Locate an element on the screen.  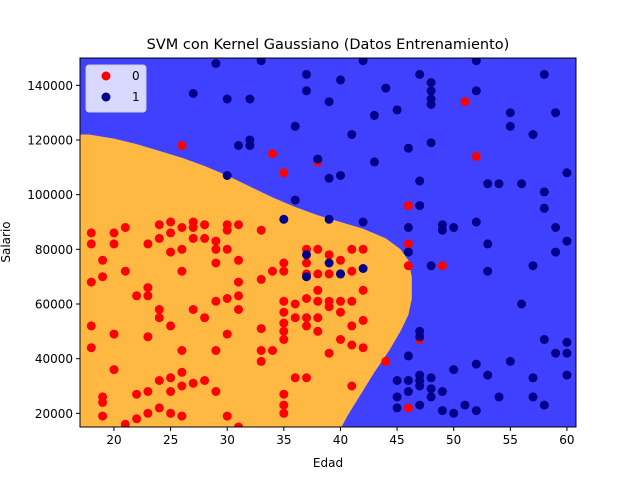
x-axis: 20 25 30 35 40 45 50 55 60 is located at coordinates (340, 437).